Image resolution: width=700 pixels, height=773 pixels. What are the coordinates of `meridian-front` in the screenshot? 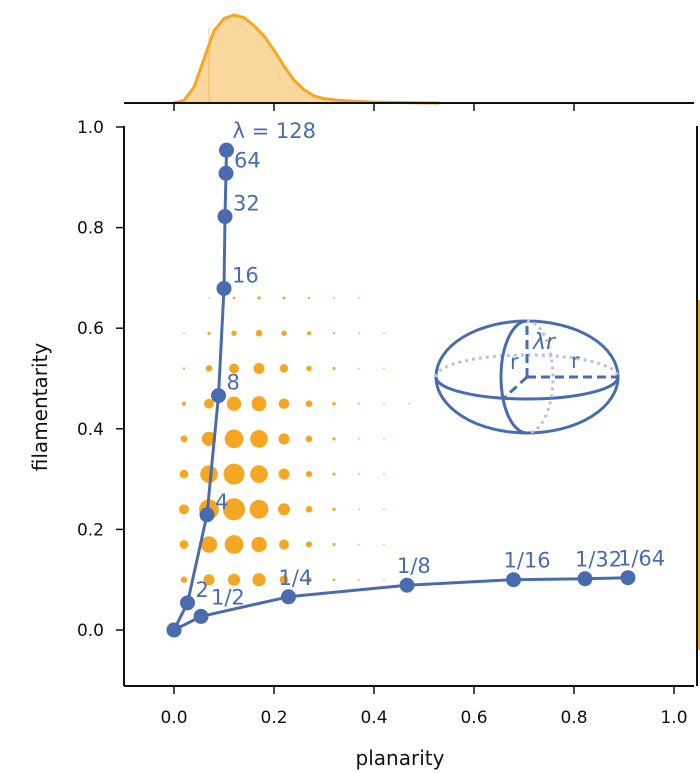 It's located at (513, 377).